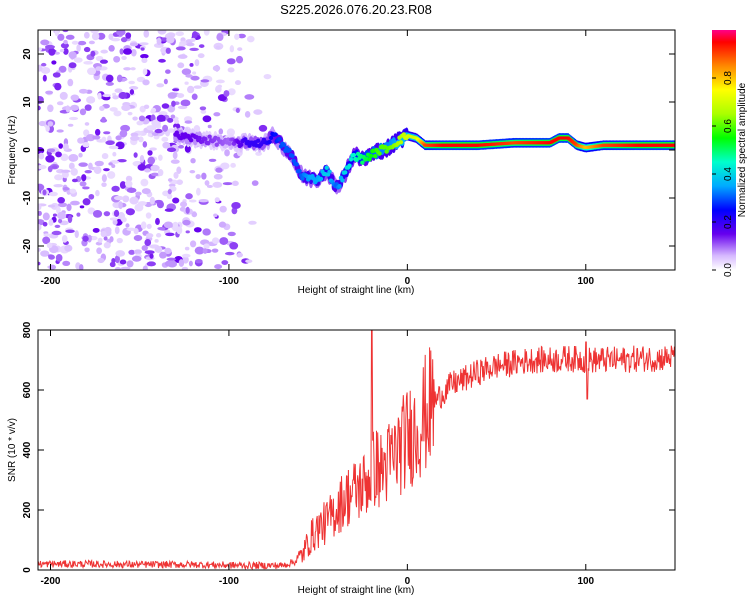 The width and height of the screenshot is (750, 600). What do you see at coordinates (27, 150) in the screenshot?
I see `spectrogram-ytick-label: 0` at bounding box center [27, 150].